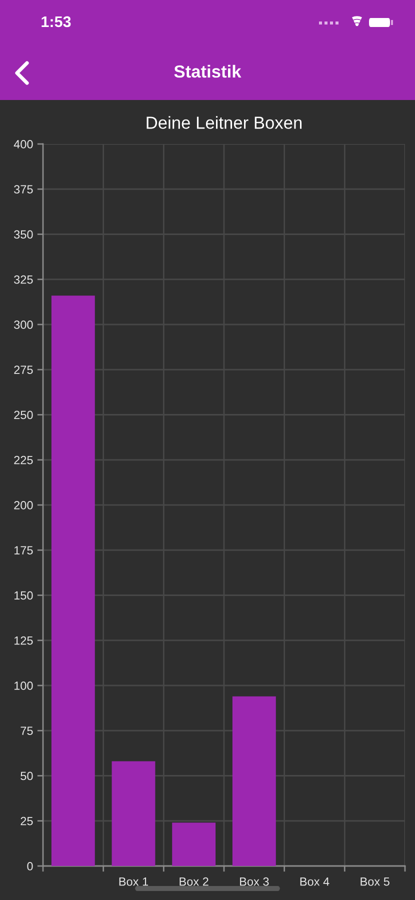 This screenshot has width=415, height=900. What do you see at coordinates (30, 866) in the screenshot?
I see `y-tick-label: 0` at bounding box center [30, 866].